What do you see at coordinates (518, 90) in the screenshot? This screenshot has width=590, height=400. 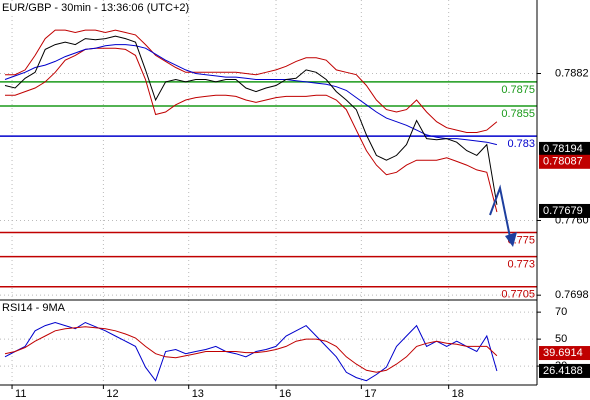 I see `level-label: 0.7875` at bounding box center [518, 90].